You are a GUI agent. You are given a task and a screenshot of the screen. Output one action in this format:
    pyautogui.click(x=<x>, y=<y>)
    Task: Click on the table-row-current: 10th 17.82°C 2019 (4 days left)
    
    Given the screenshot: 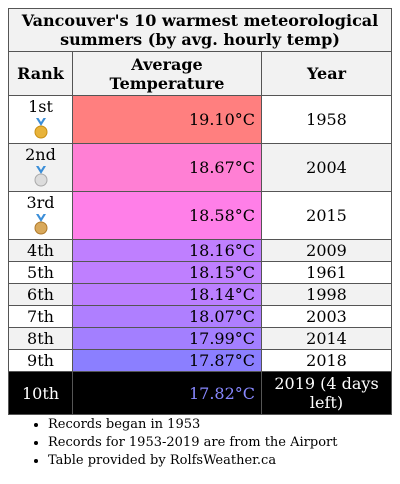 What is the action you would take?
    pyautogui.click(x=200, y=393)
    